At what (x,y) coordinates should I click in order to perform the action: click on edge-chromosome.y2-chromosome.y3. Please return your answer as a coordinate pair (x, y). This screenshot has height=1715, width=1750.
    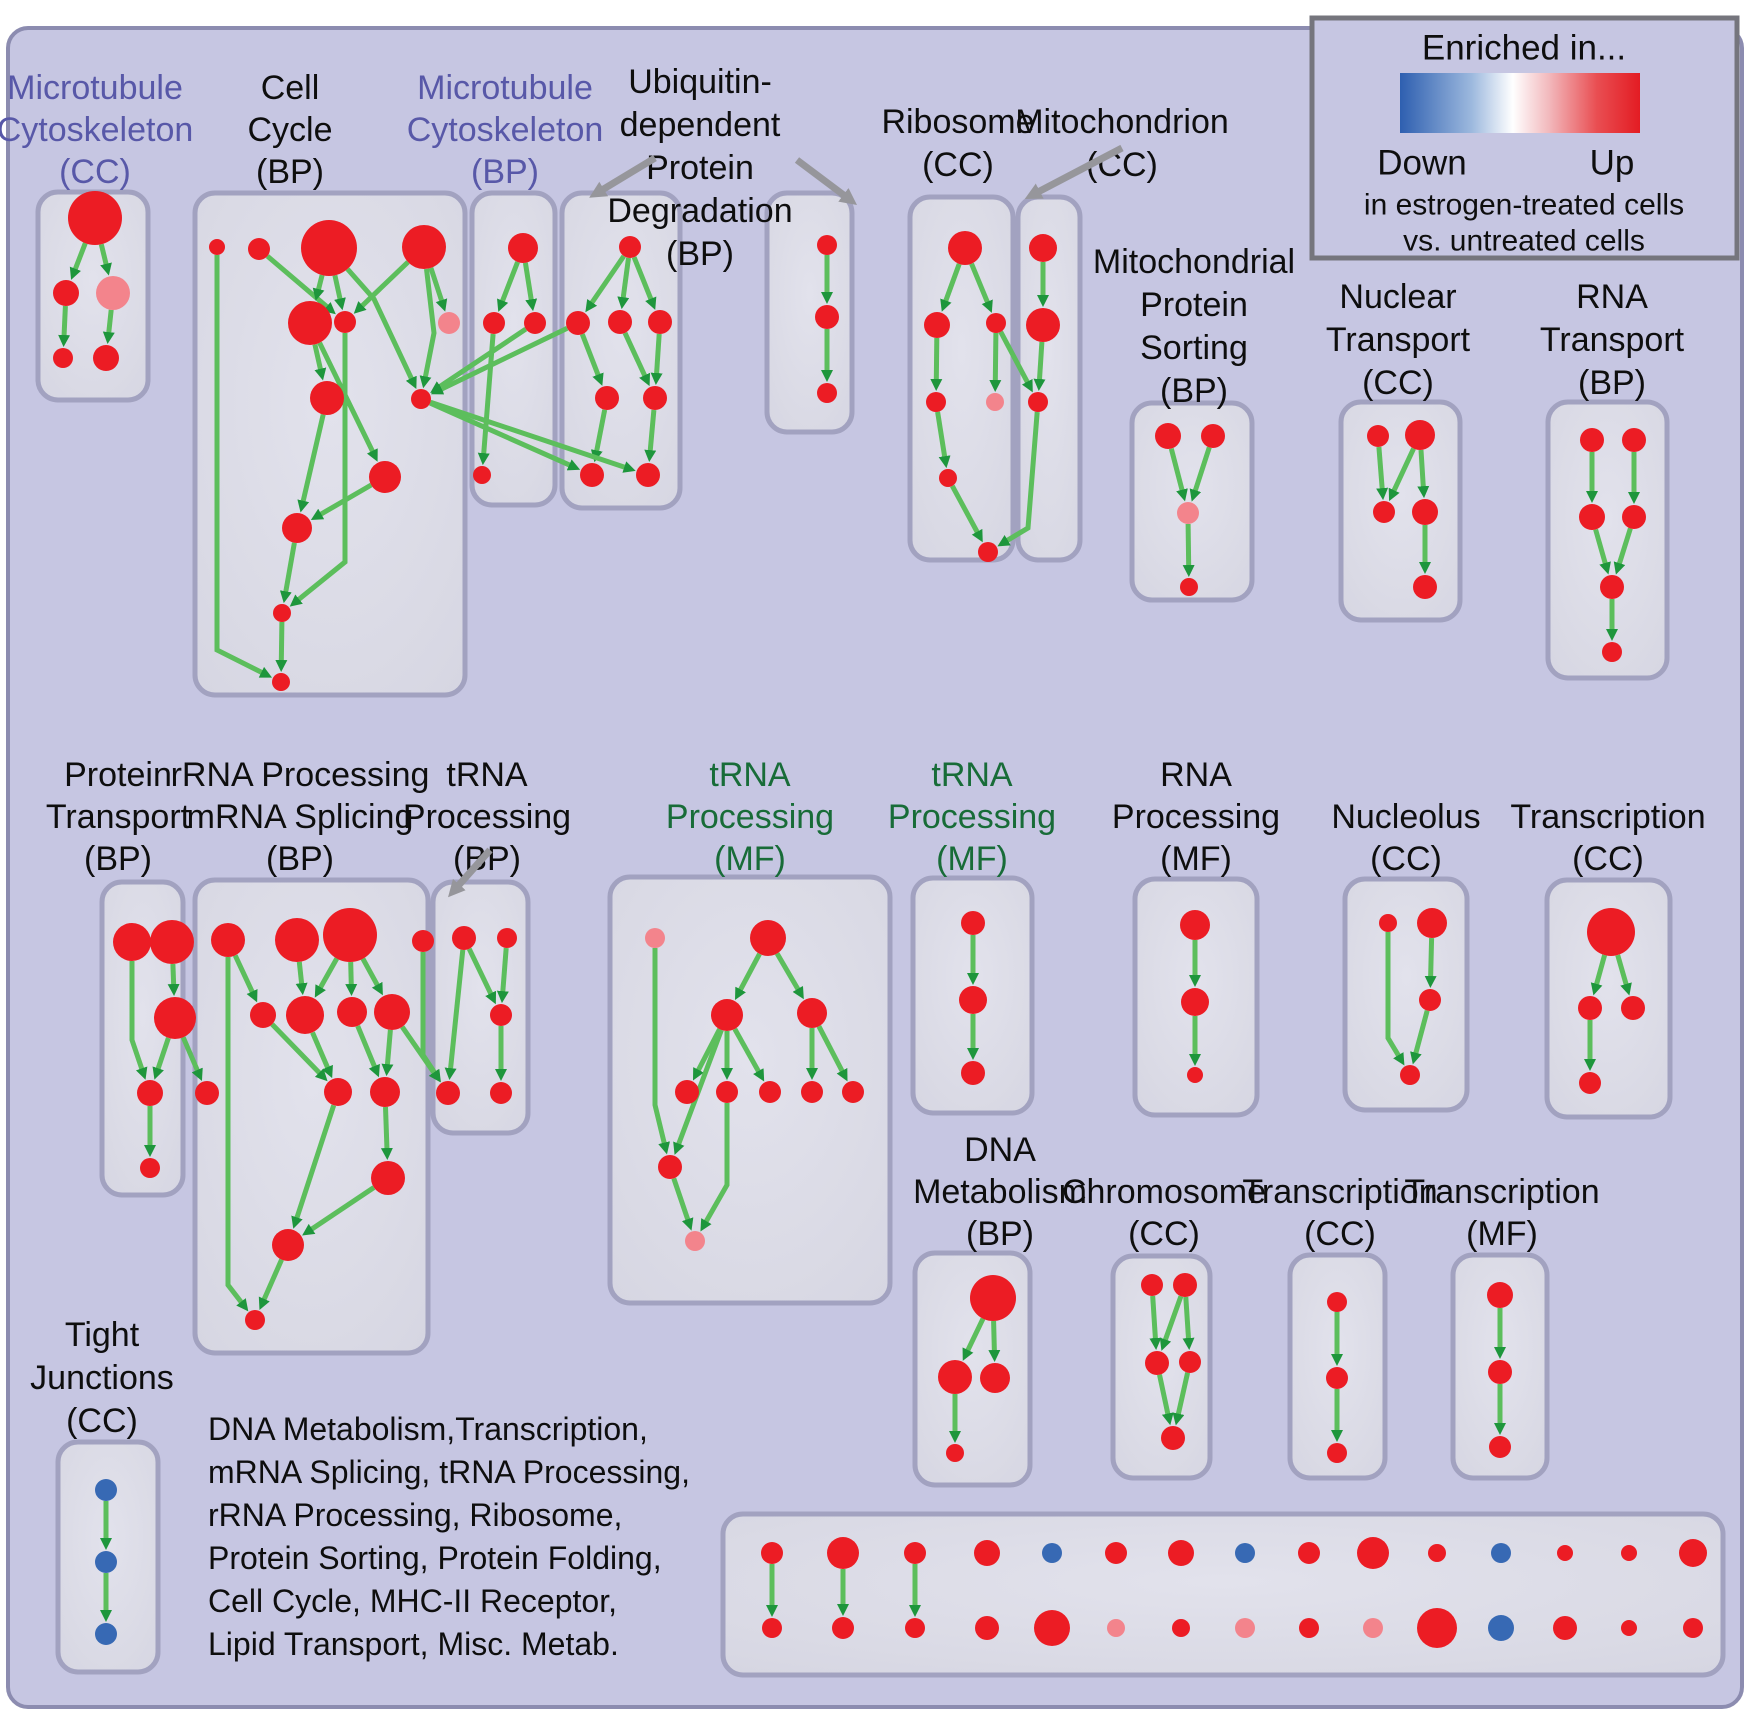
    Looking at the image, I should click on (1171, 1323).